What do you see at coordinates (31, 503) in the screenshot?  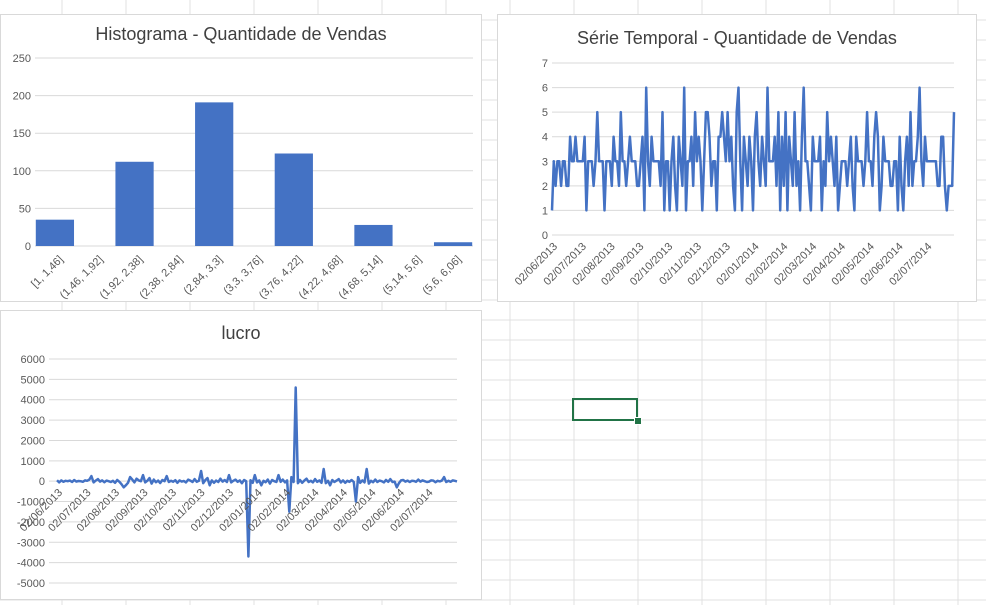 I see `lucro-y-tick-label: -1000` at bounding box center [31, 503].